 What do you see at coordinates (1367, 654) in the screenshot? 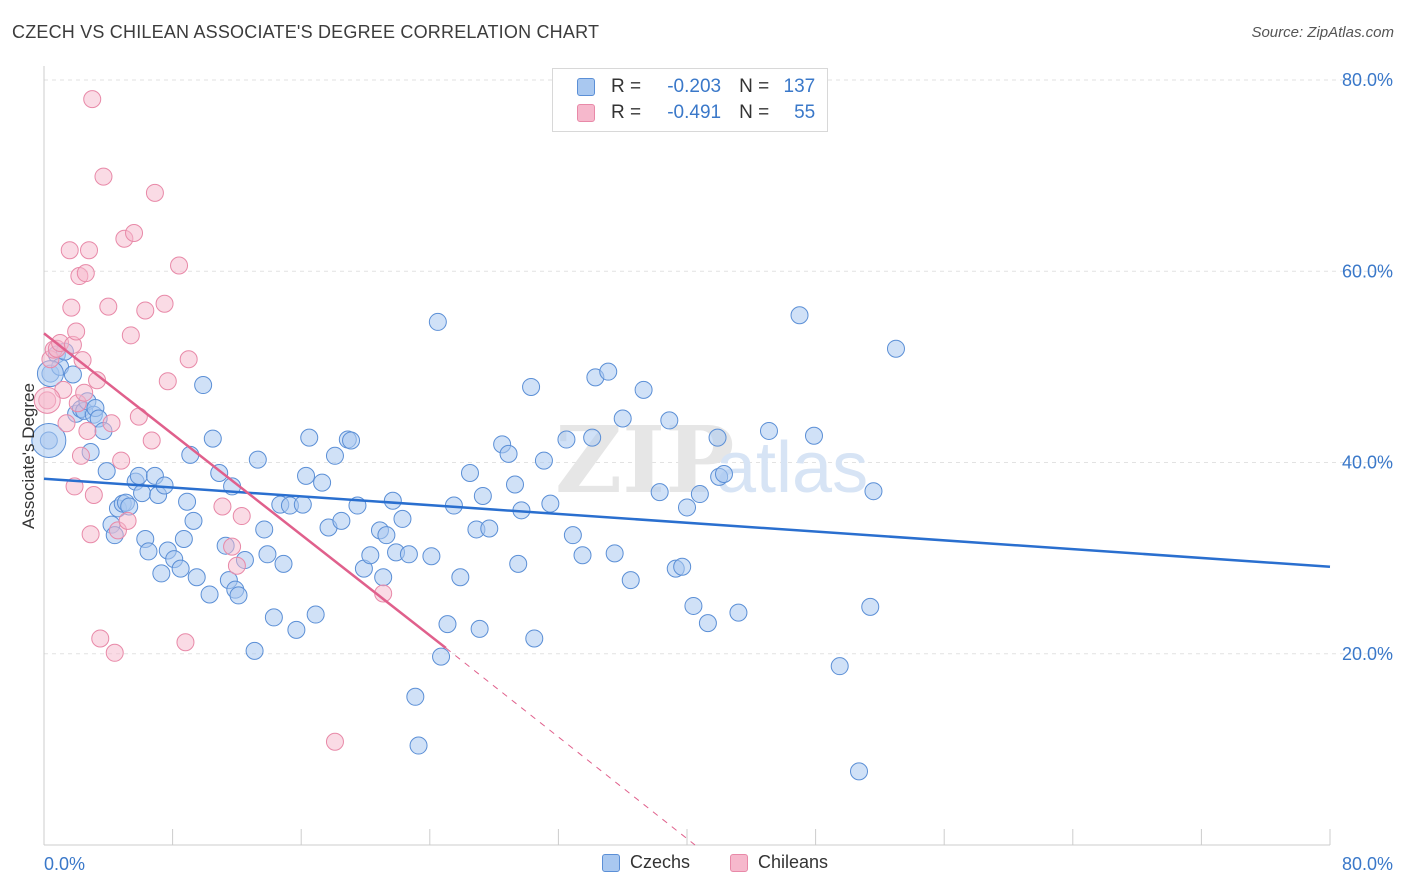
I see `y-tick-label: 20.0%` at bounding box center [1367, 654].